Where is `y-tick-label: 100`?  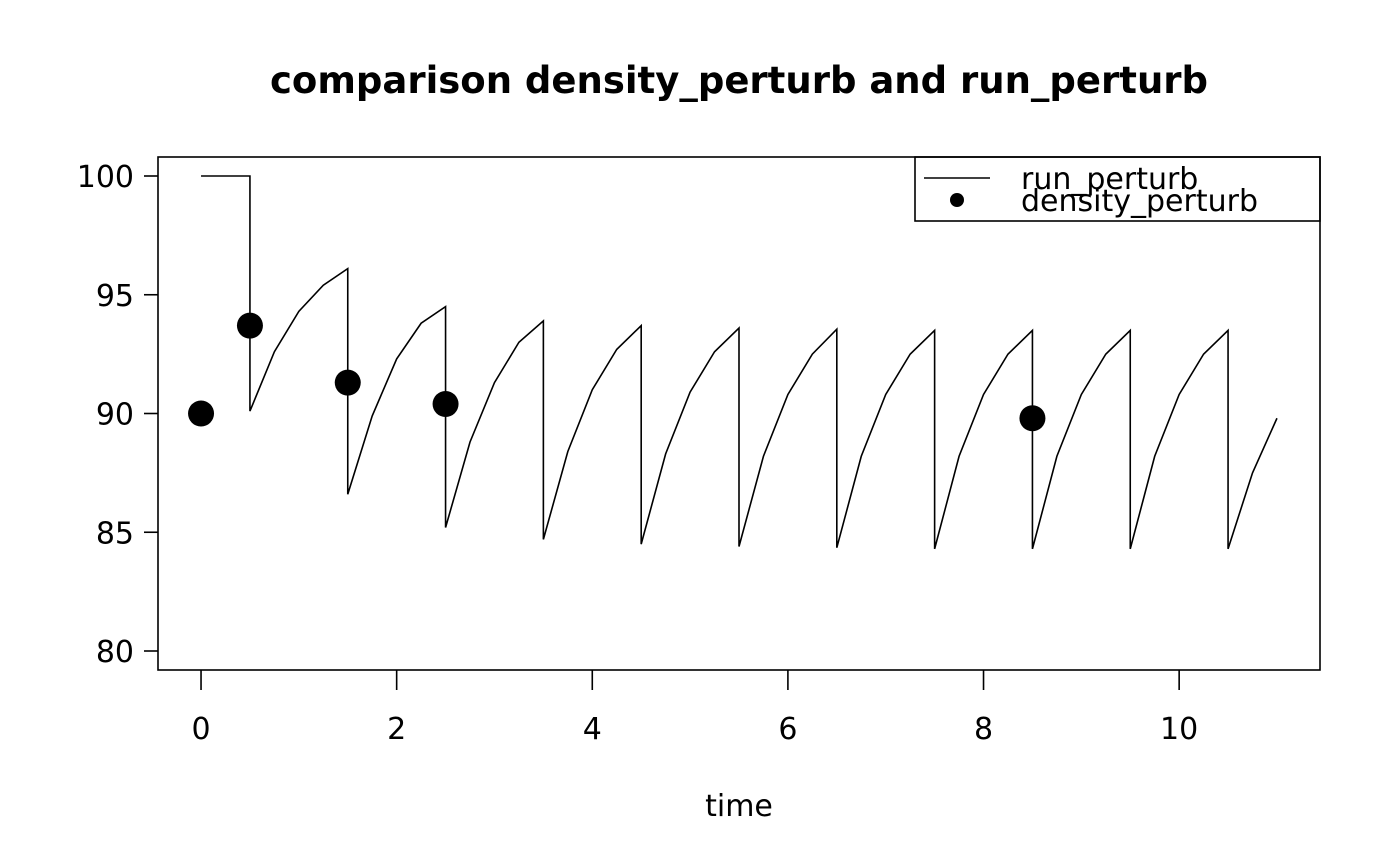
y-tick-label: 100 is located at coordinates (105, 177).